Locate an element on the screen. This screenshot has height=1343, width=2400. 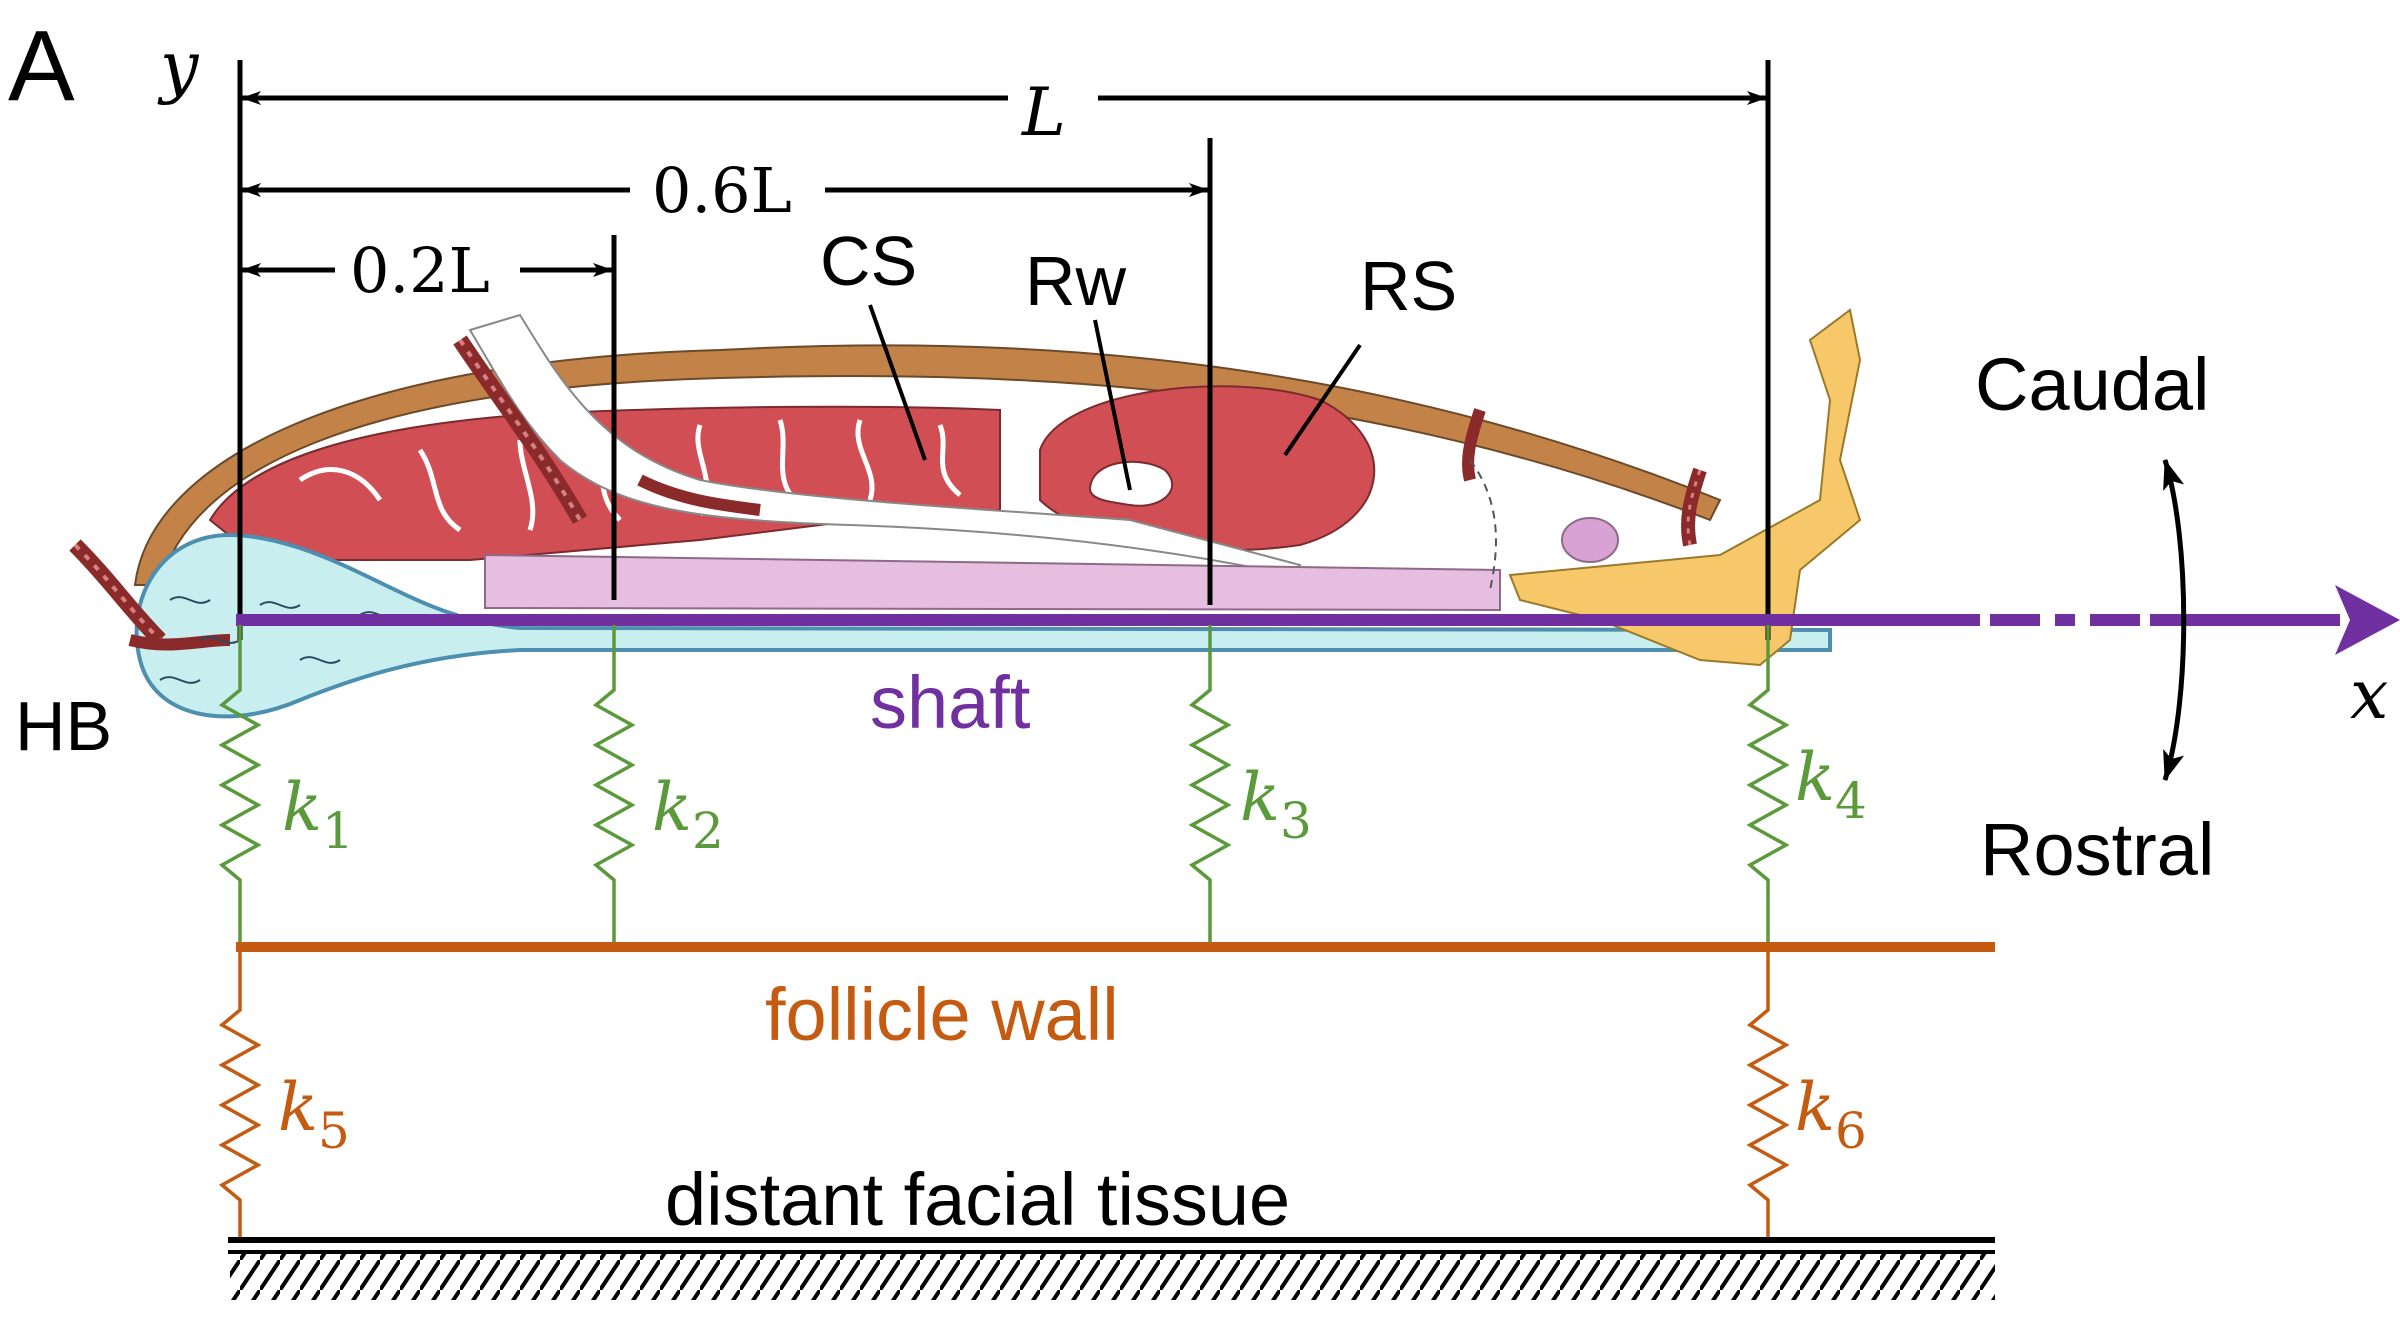
deep-vibrissal-nerve is located at coordinates (885, 445).